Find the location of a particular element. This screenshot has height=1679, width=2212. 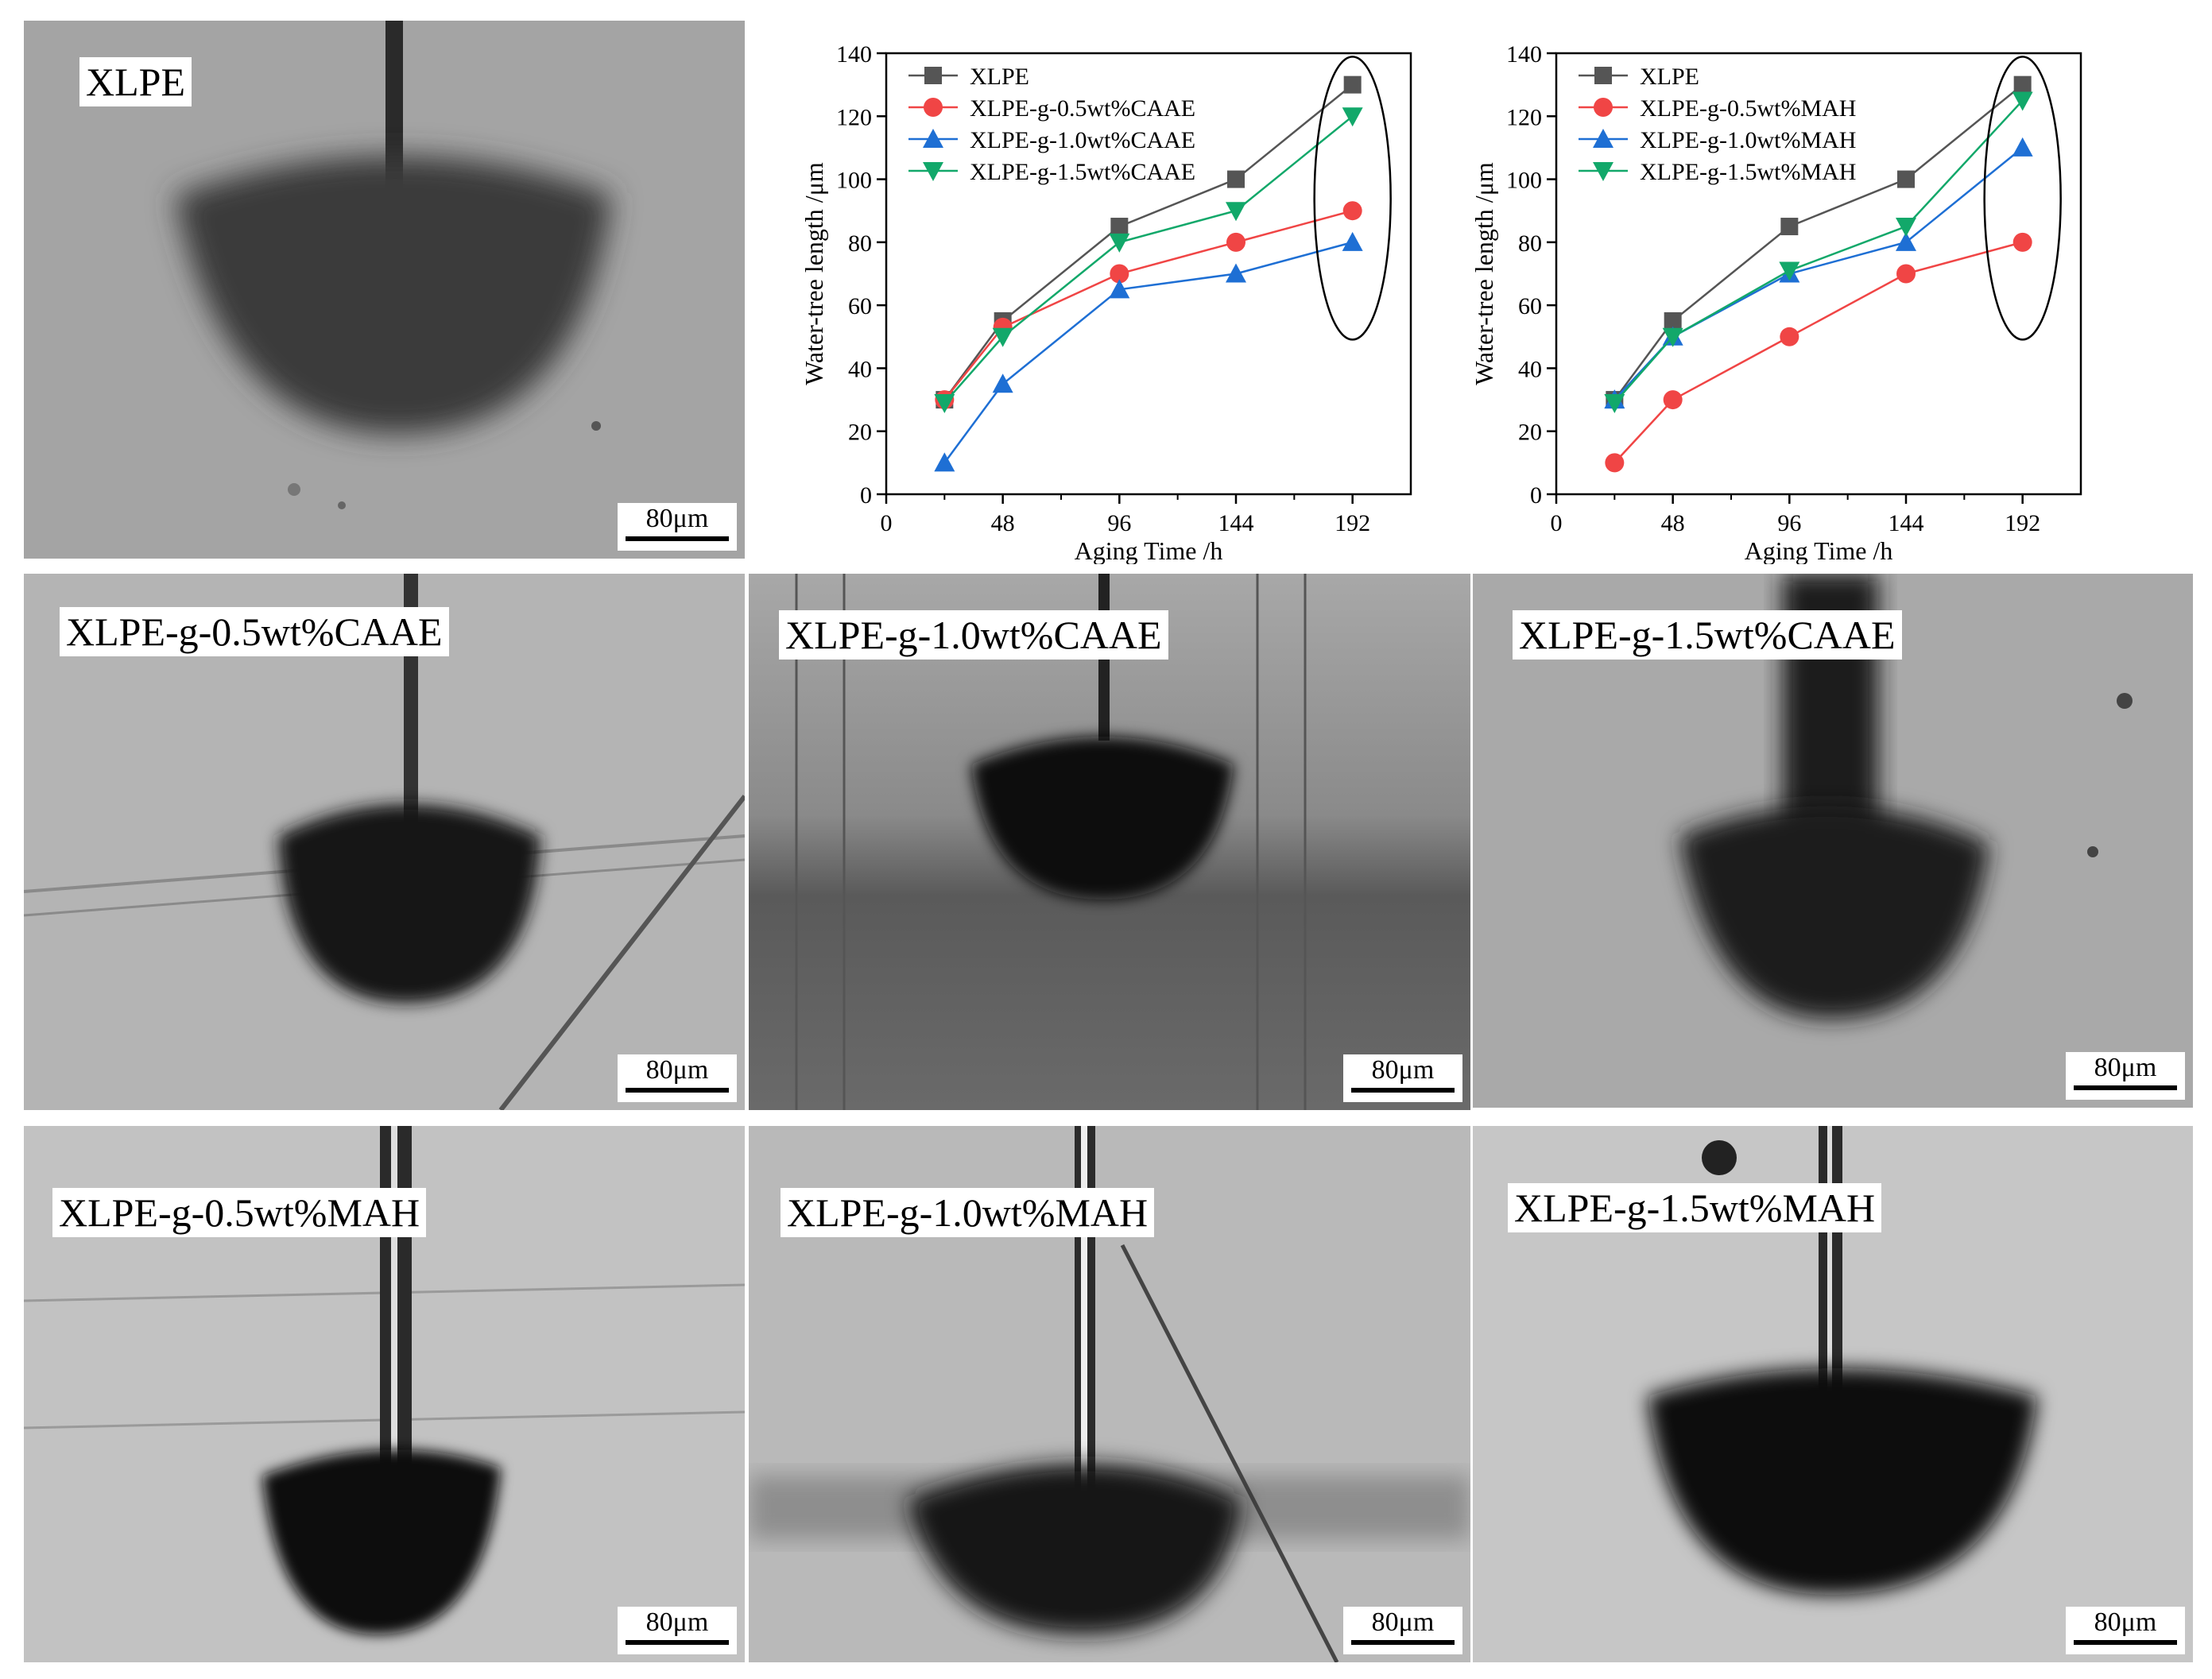

legend-label: XLPE-g-1.5wt%MAH is located at coordinates (1748, 172).